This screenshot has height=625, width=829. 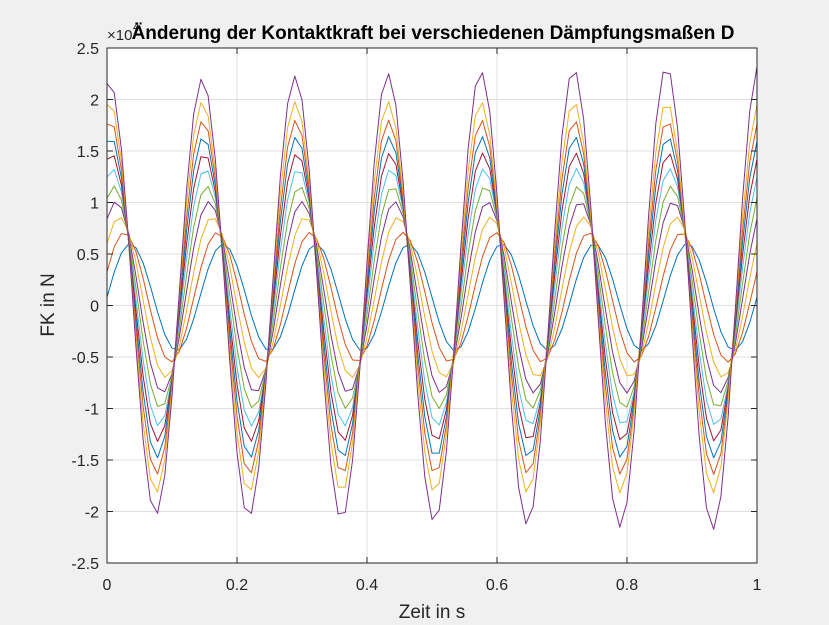 What do you see at coordinates (94, 101) in the screenshot?
I see `y-tick-label: 2` at bounding box center [94, 101].